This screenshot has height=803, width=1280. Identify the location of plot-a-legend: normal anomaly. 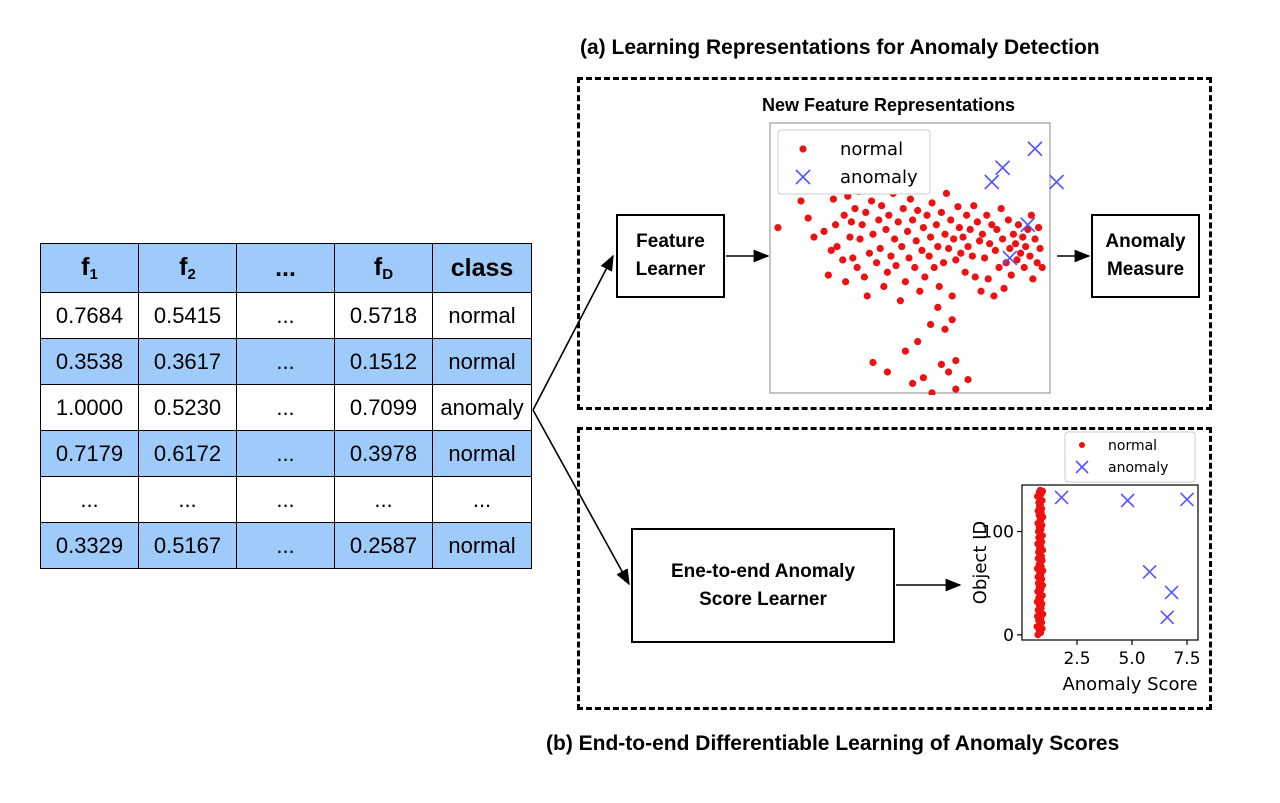
(854, 162).